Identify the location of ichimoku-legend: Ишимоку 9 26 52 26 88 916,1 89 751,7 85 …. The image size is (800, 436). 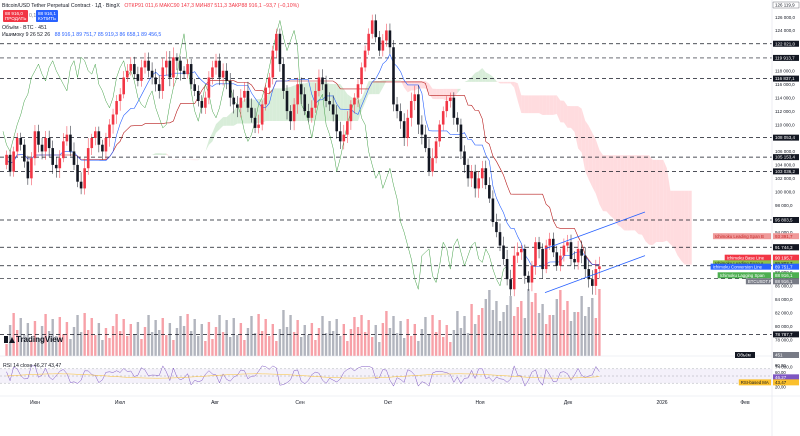
(83, 35).